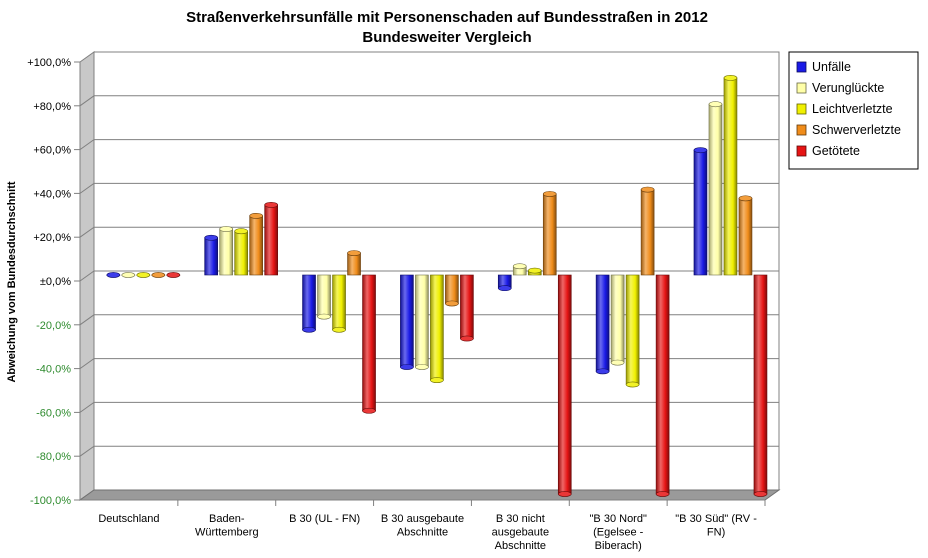 The width and height of the screenshot is (928, 558). I want to click on y-tick-label: ±0,0%, so click(55, 282).